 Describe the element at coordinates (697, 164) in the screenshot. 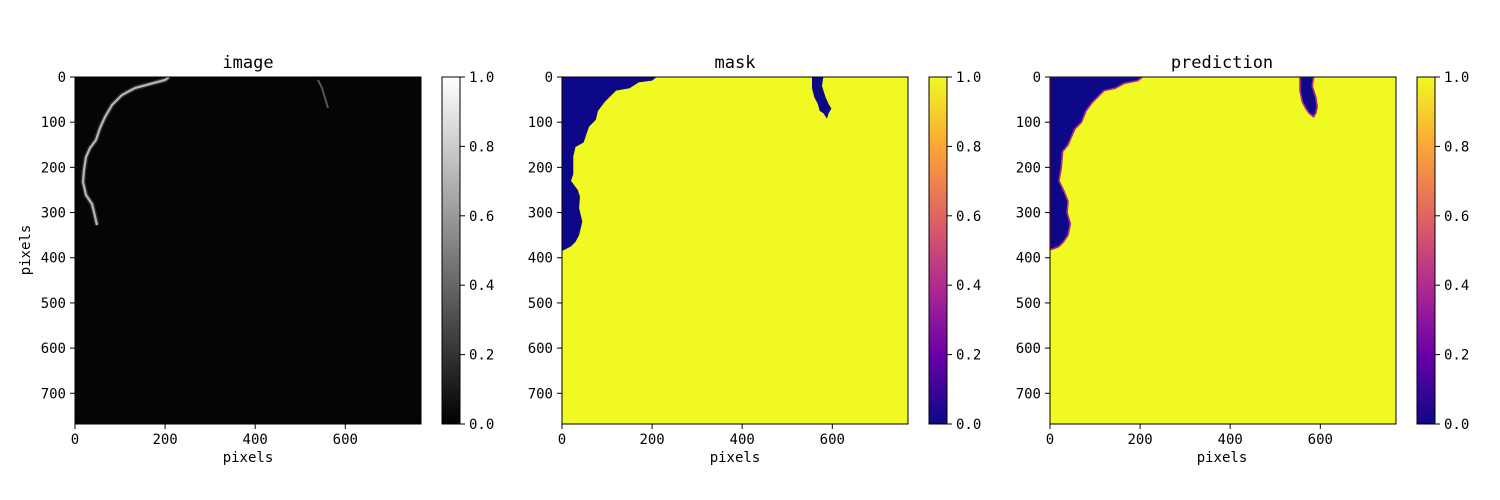

I see `mask-regions` at that location.